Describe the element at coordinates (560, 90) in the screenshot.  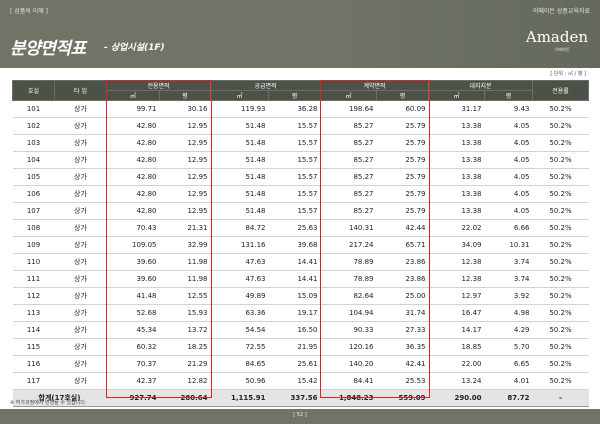
I see `col-ratio: 전용률` at that location.